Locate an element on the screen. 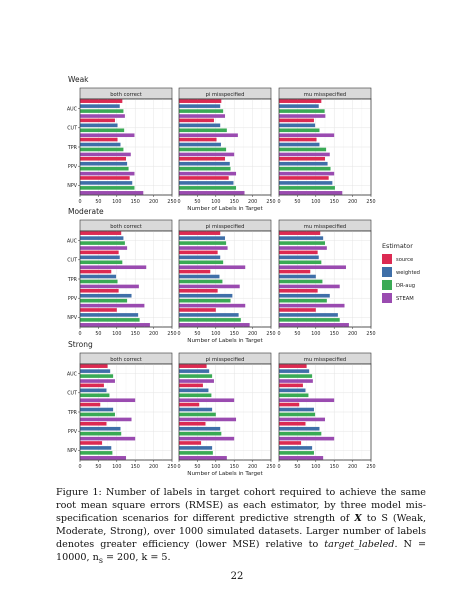  ytick-label-moderate-ppv: PPV is located at coordinates (73, 299).